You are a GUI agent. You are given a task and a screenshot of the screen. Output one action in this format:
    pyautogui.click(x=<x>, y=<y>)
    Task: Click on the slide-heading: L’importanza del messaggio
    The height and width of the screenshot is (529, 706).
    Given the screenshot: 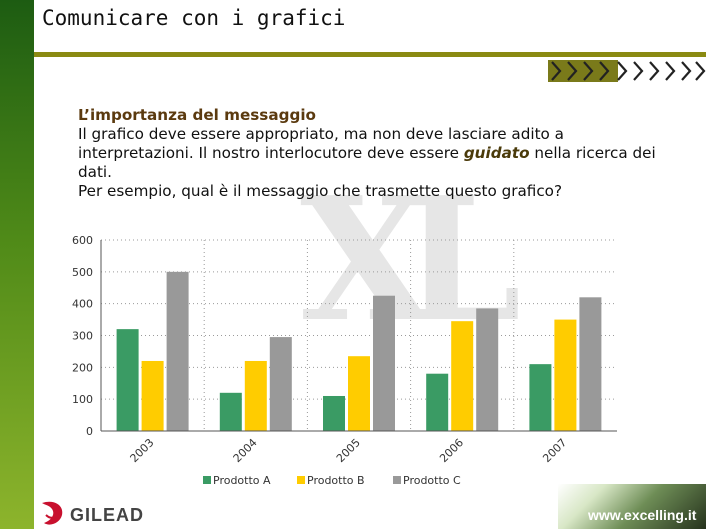 What is the action you would take?
    pyautogui.click(x=197, y=115)
    